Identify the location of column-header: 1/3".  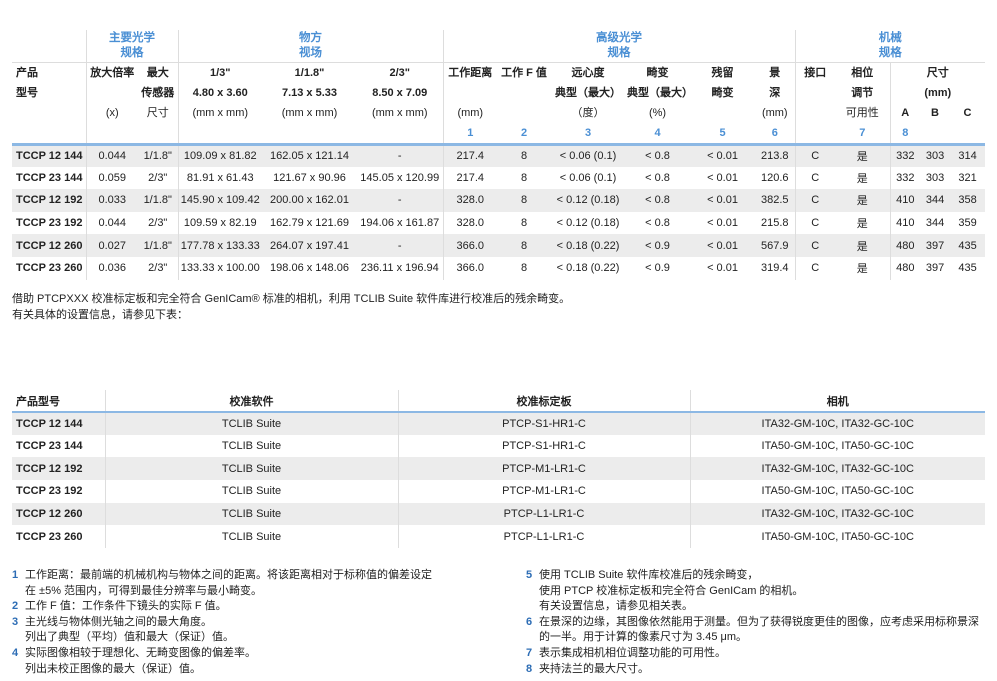
(219, 72).